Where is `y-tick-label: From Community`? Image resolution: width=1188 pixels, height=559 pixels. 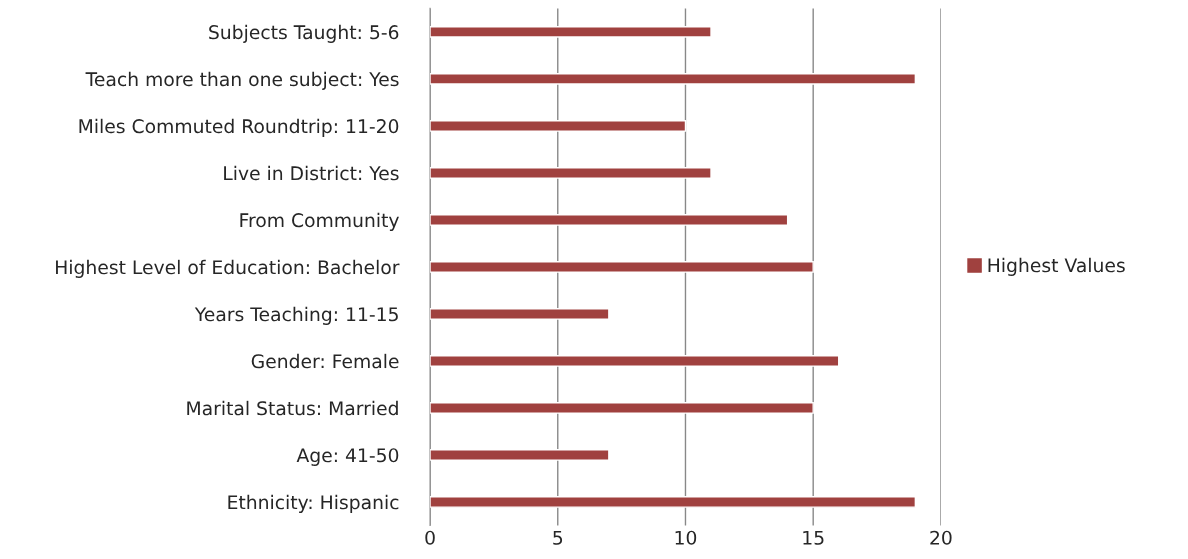 y-tick-label: From Community is located at coordinates (319, 221).